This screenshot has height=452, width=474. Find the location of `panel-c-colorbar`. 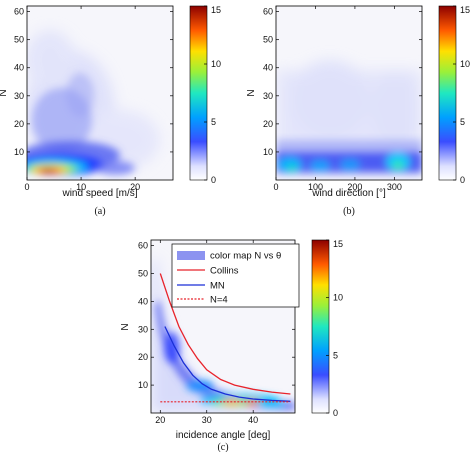

panel-c-colorbar is located at coordinates (320, 326).